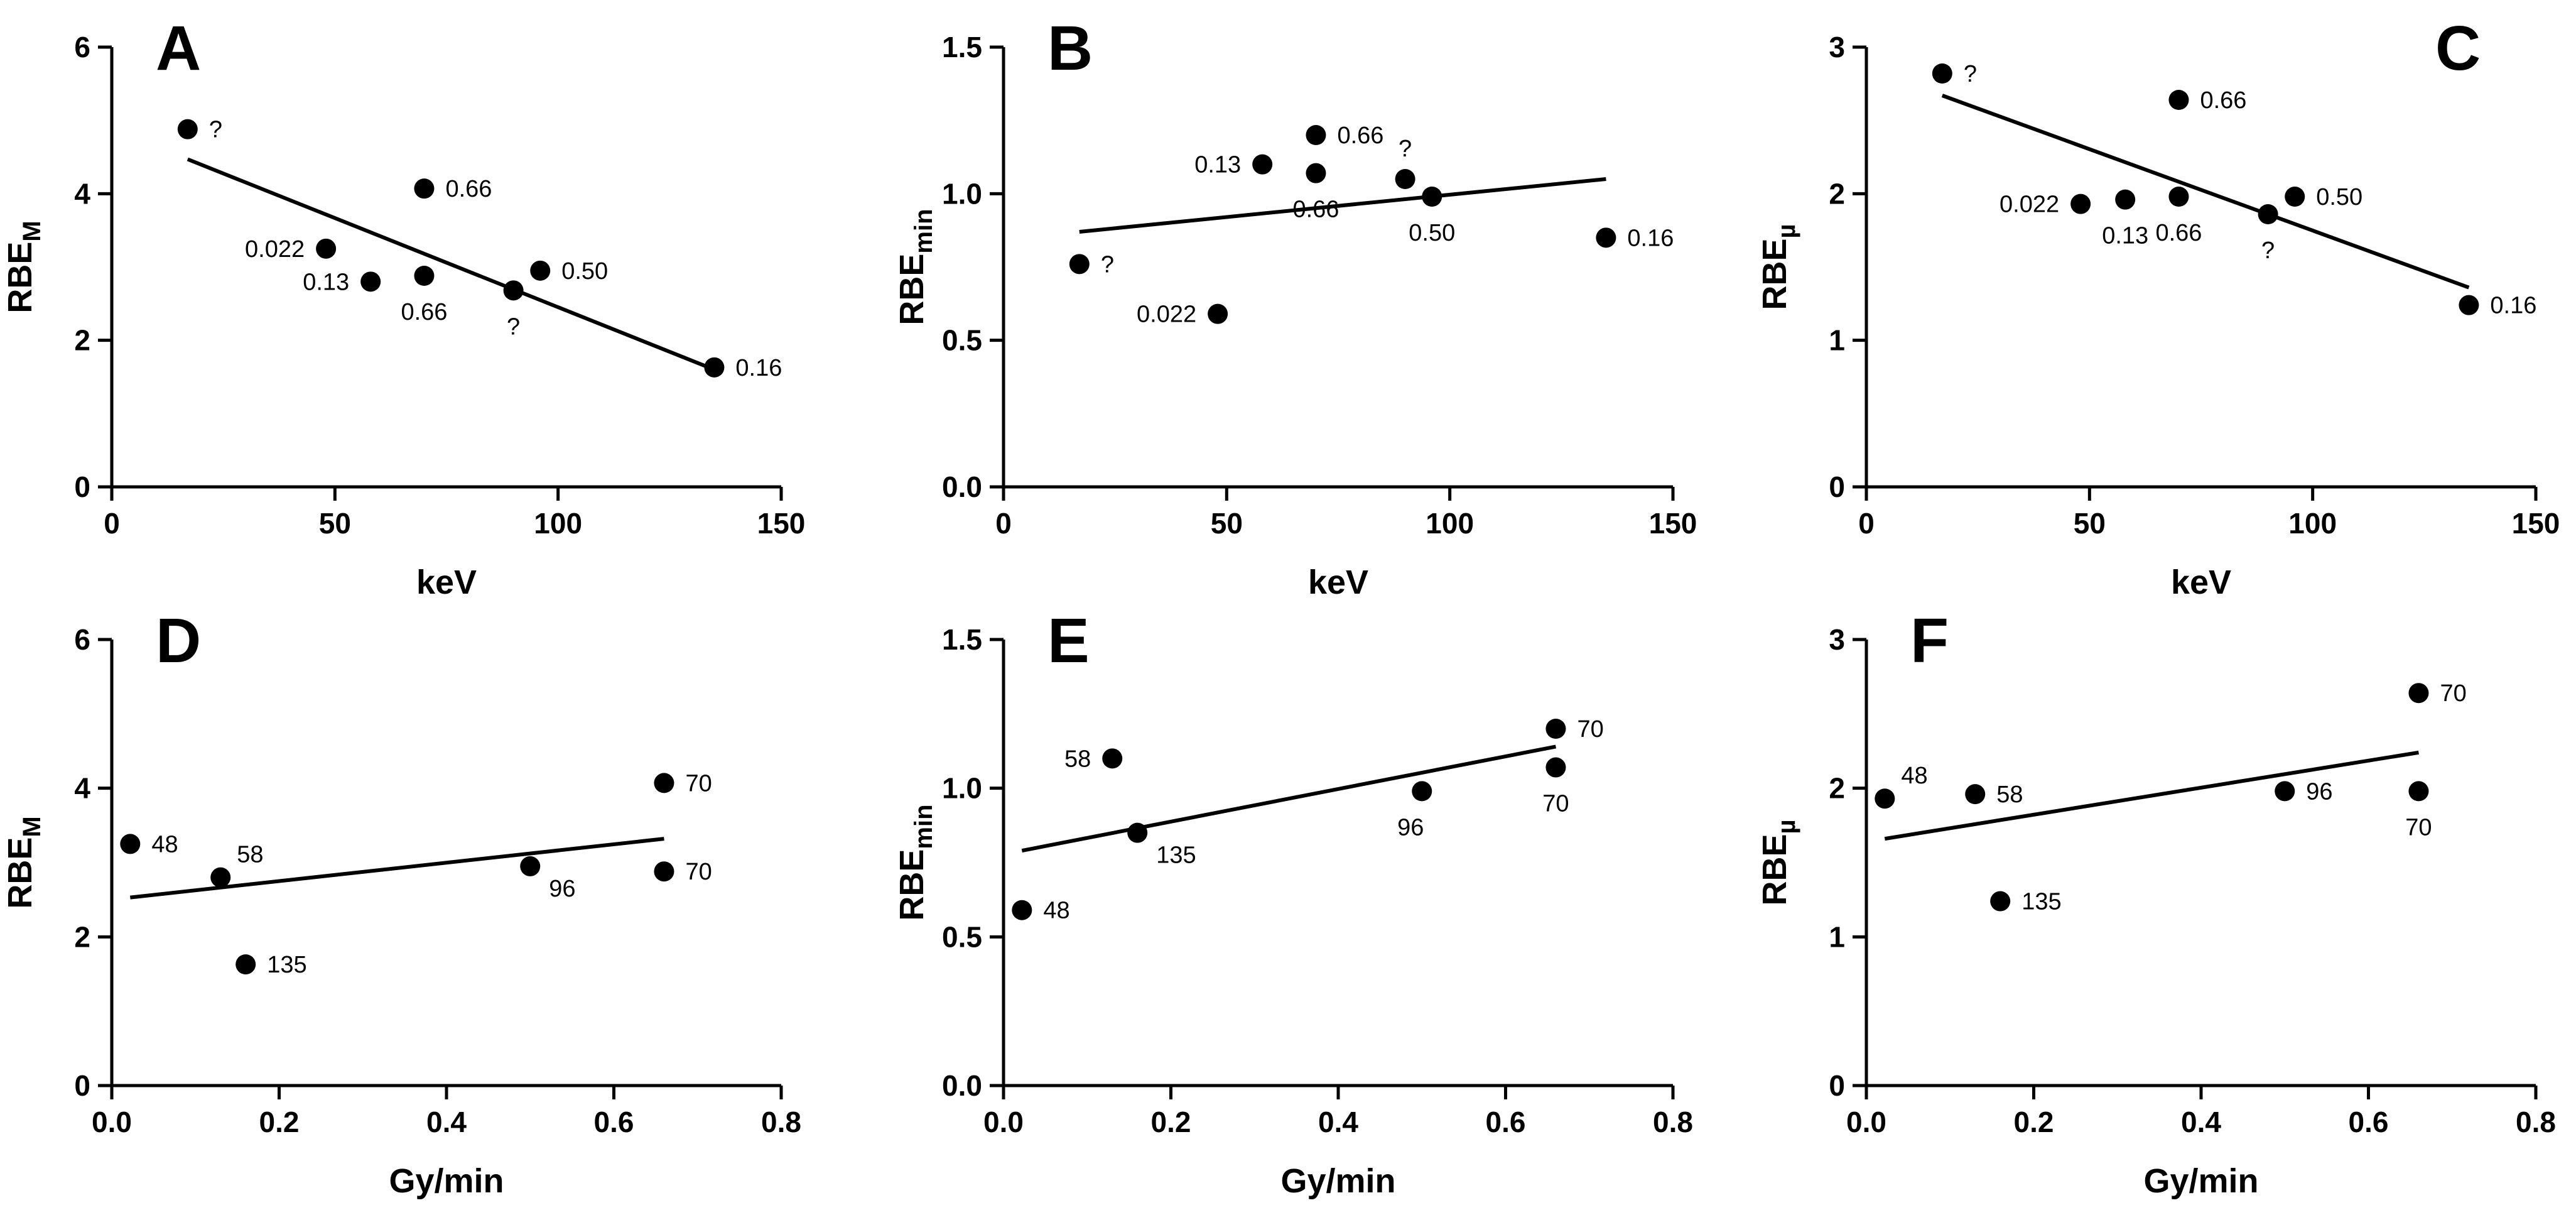 This screenshot has width=2576, height=1220. Describe the element at coordinates (1650, 238) in the screenshot. I see `data-label-b-7: 0.16` at that location.